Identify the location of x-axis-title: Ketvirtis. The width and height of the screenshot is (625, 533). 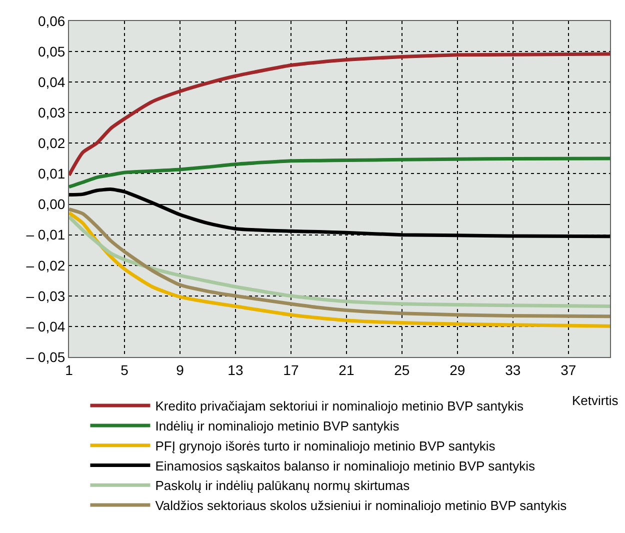
(595, 400).